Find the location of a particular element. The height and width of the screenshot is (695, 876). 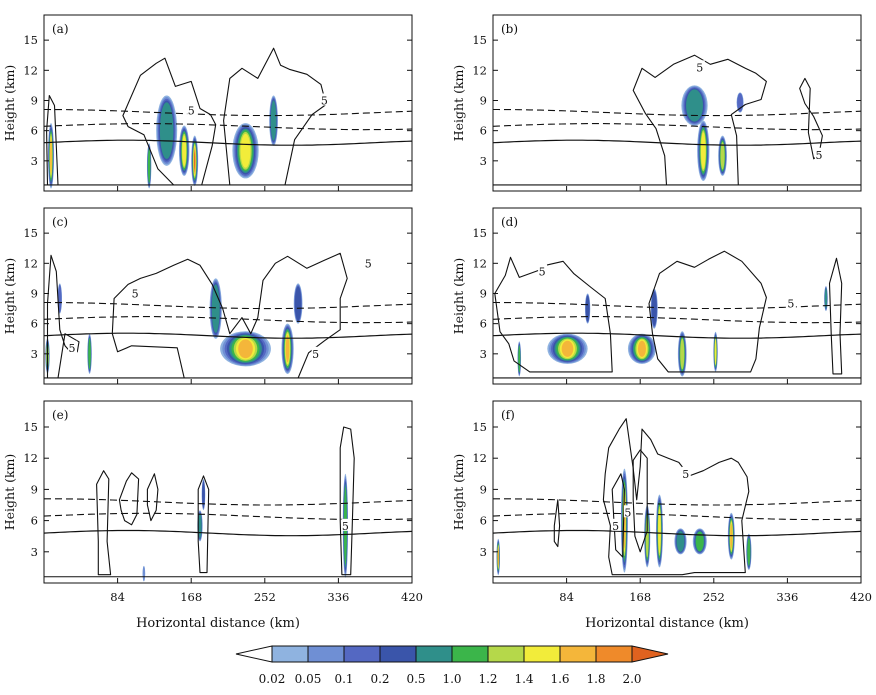

colorbar-tick-label: 0.02 is located at coordinates (272, 679).